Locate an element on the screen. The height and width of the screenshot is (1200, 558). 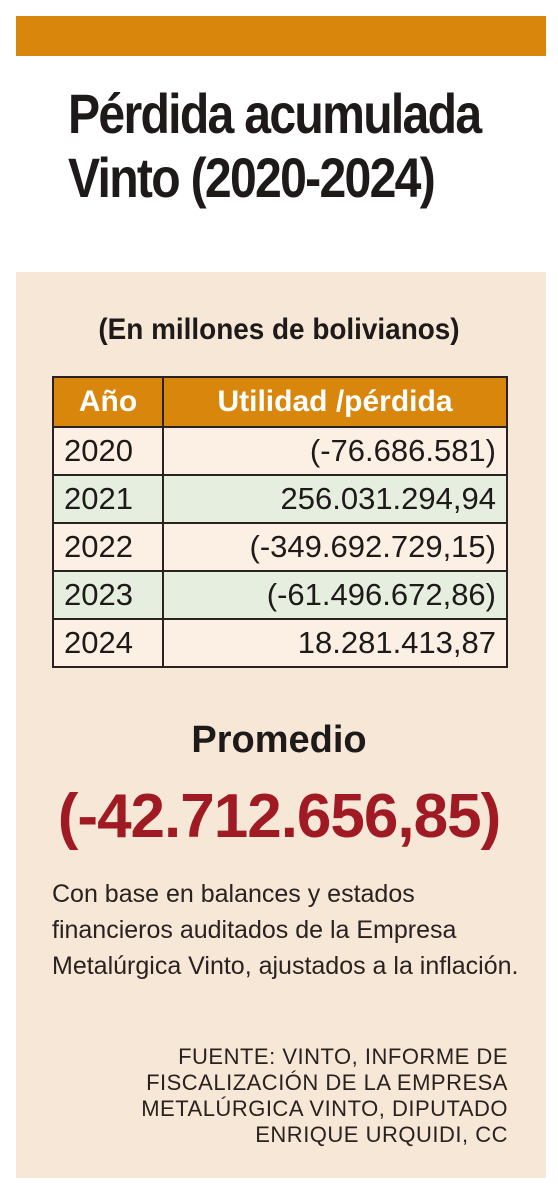
year-cell: 2020 is located at coordinates (108, 451).